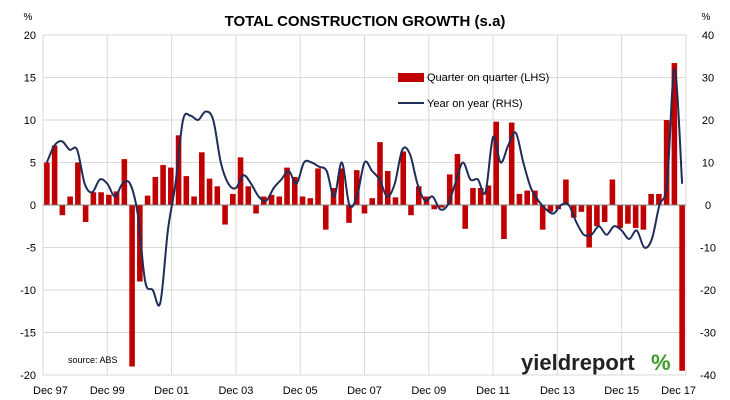 The height and width of the screenshot is (400, 730). Describe the element at coordinates (31, 249) in the screenshot. I see `left-axis-tick-label: -5` at that location.